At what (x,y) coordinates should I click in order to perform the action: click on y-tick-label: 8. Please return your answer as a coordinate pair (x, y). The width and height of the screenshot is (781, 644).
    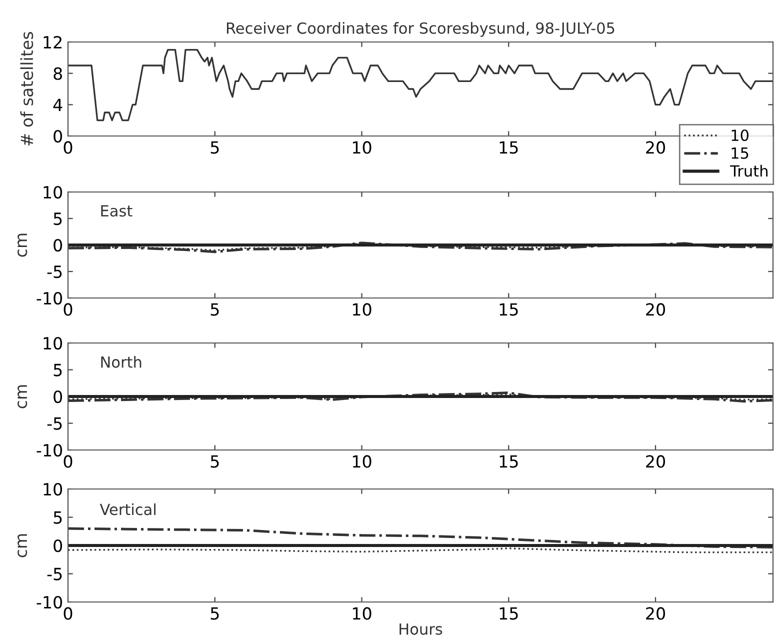
    Looking at the image, I should click on (58, 73).